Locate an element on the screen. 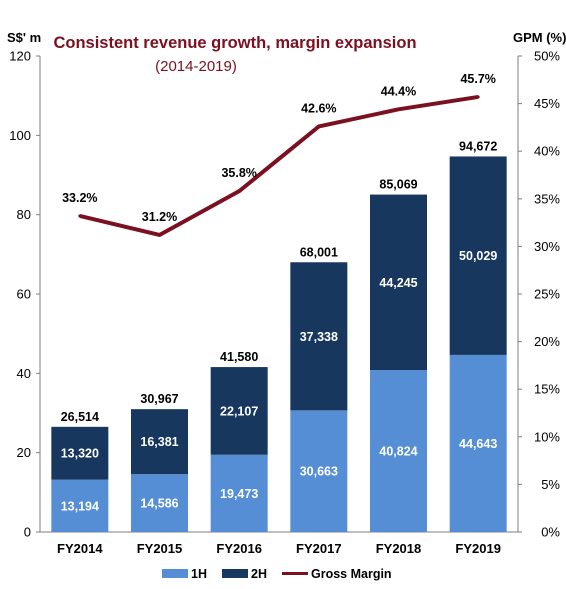 Image resolution: width=566 pixels, height=589 pixels. bar-1h-label: 19,473 is located at coordinates (239, 494).